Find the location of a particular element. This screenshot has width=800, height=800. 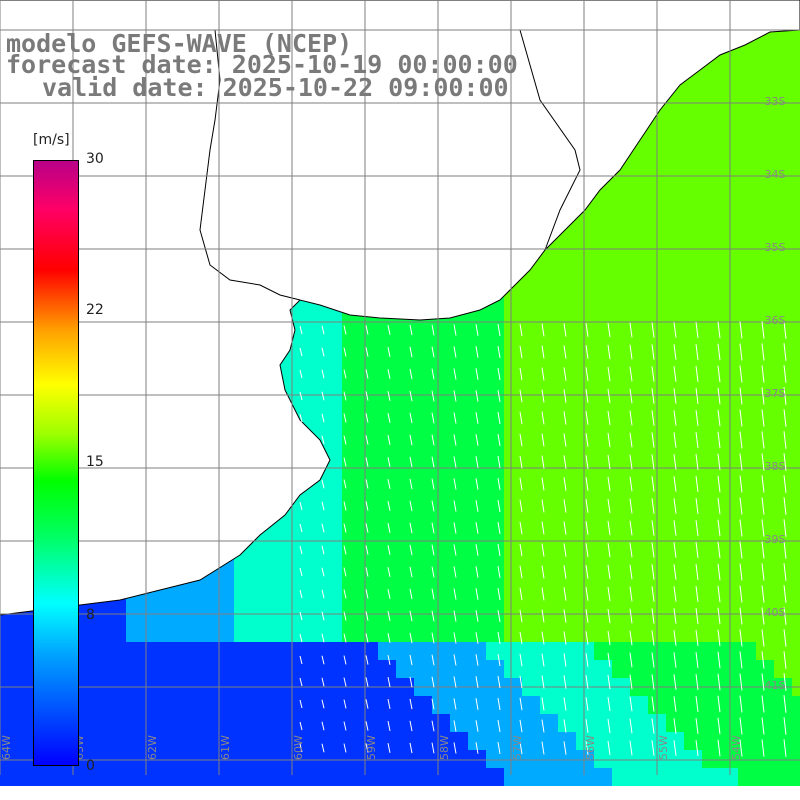

colorbar-units: [m/s] is located at coordinates (51, 140).